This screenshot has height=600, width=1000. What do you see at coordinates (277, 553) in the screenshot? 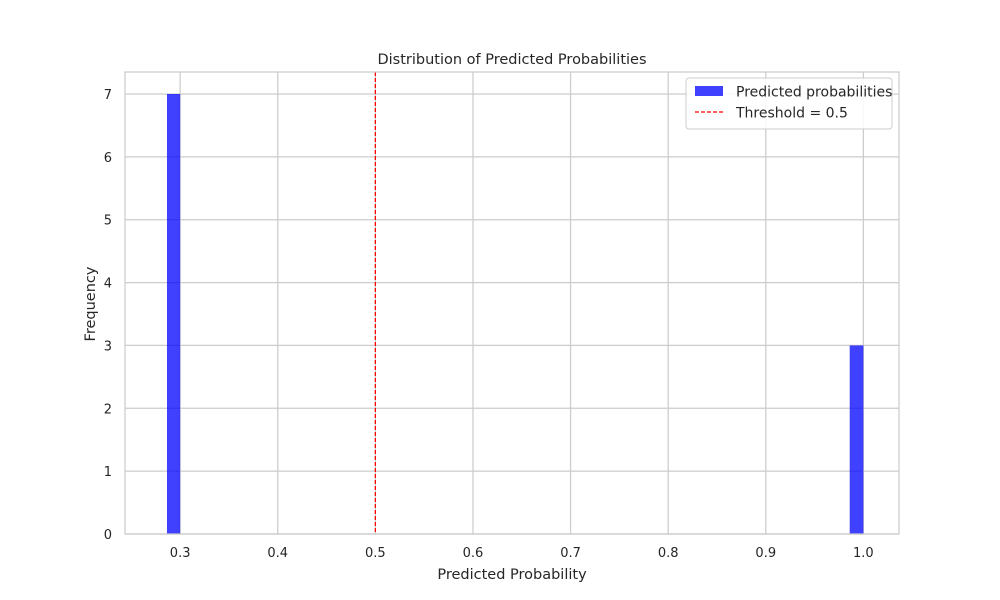
I see `x-tick-label: 0.4` at bounding box center [277, 553].